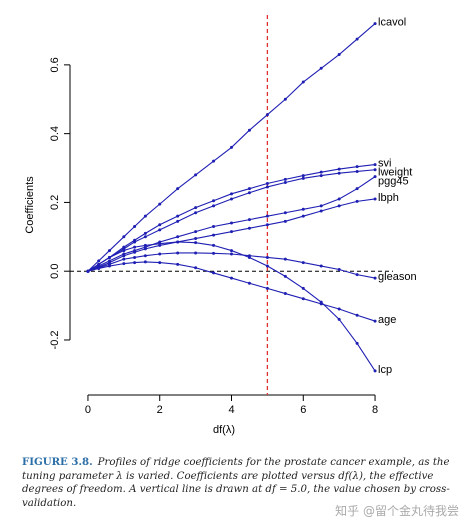 This screenshot has height=531, width=471. I want to click on x-tick-label: 6, so click(303, 410).